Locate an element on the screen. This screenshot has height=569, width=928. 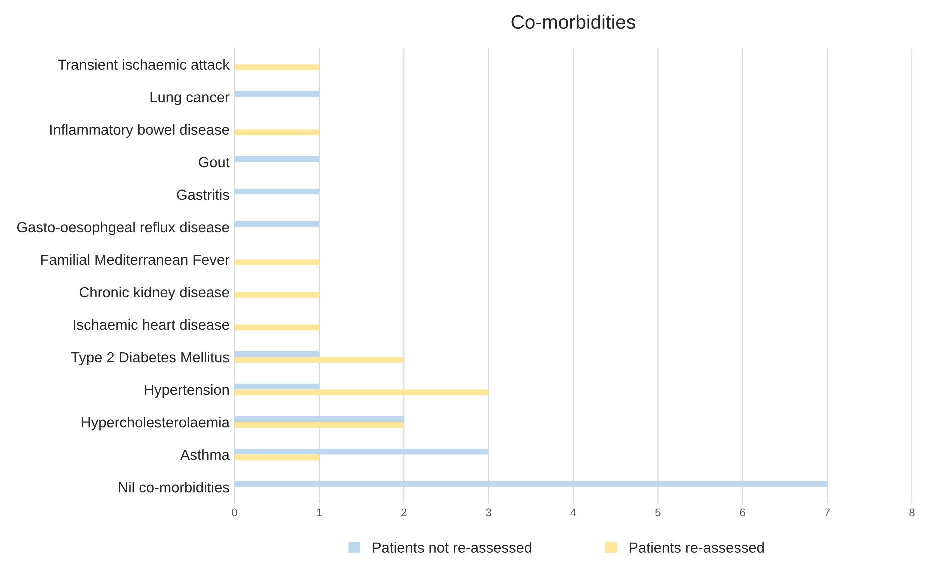
y-tick-label: Gout is located at coordinates (214, 162).